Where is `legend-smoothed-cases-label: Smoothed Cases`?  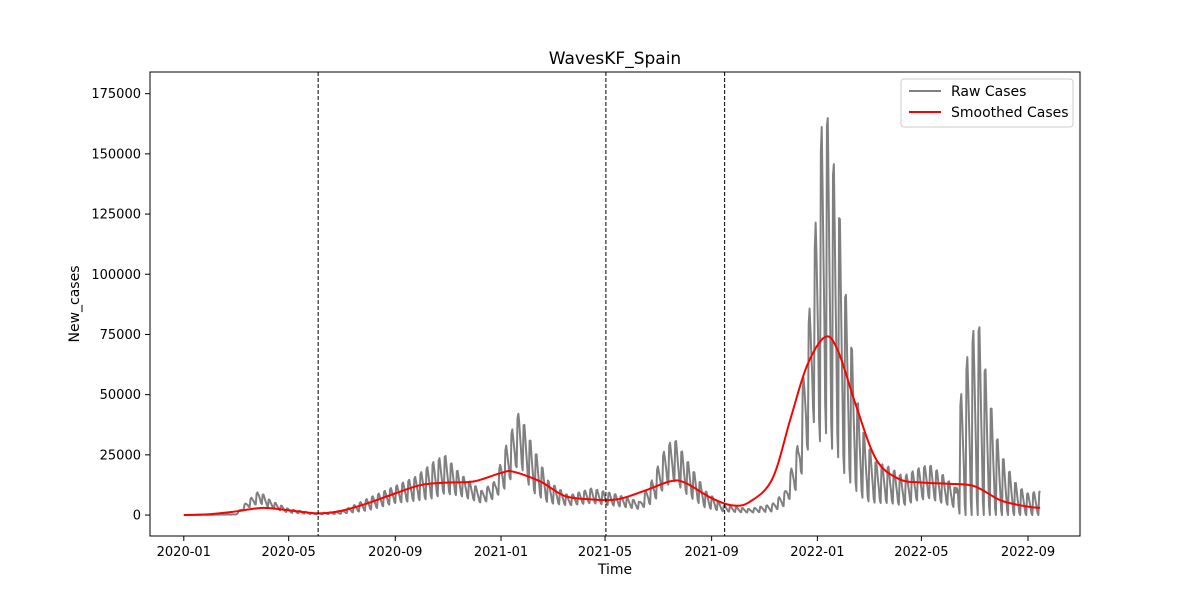 legend-smoothed-cases-label: Smoothed Cases is located at coordinates (1010, 113).